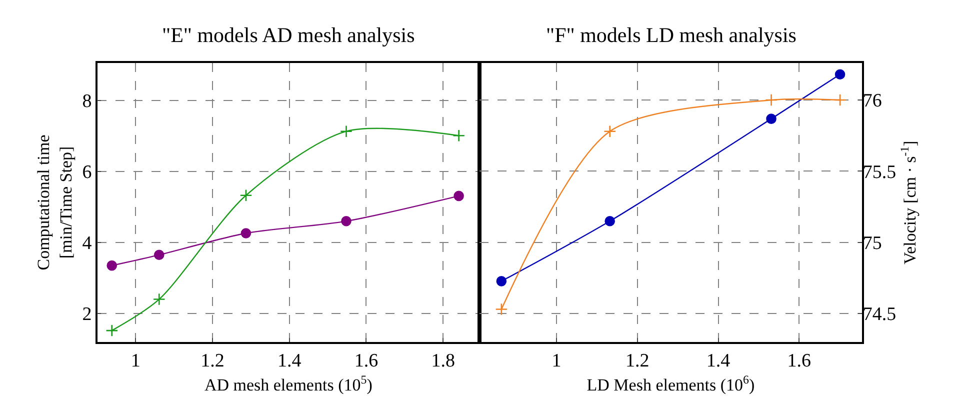  Describe the element at coordinates (288, 383) in the screenshot. I see `x-axis-title: AD mesh elements (10$^{5}$)` at that location.